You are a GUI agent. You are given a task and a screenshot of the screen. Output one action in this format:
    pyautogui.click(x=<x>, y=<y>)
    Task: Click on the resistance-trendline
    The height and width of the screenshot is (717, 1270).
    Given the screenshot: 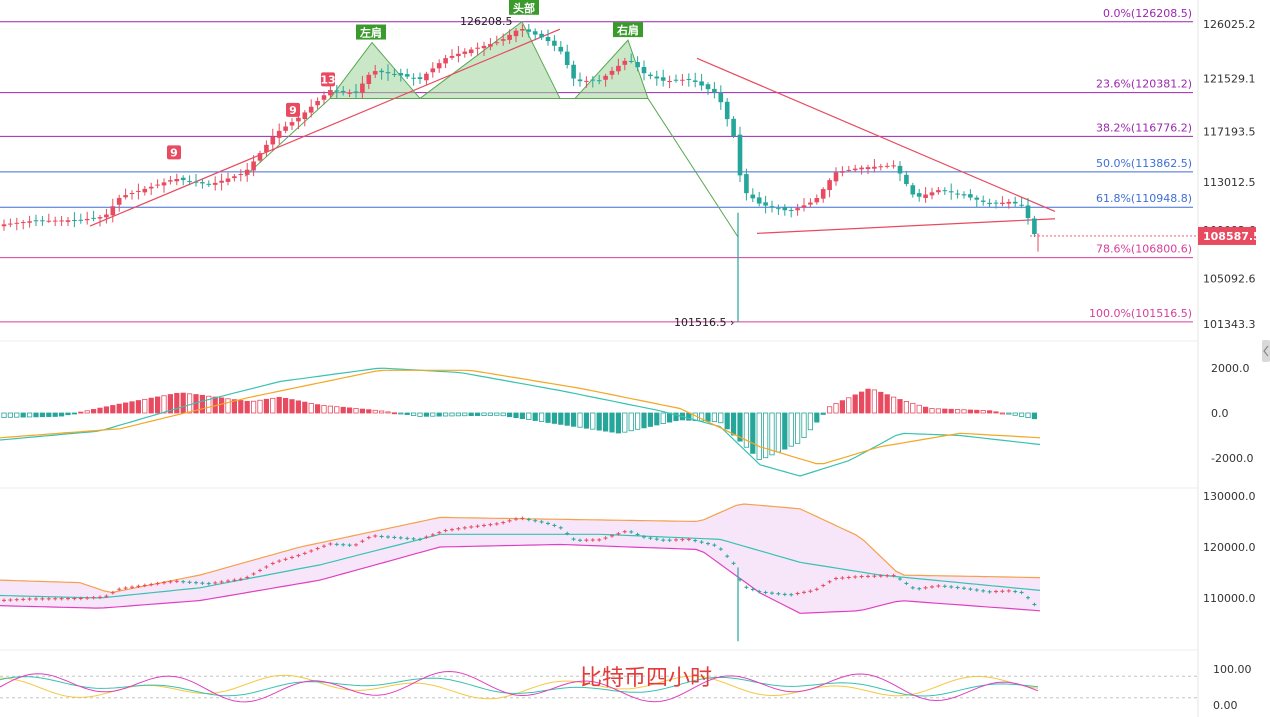 What is the action you would take?
    pyautogui.click(x=876, y=135)
    